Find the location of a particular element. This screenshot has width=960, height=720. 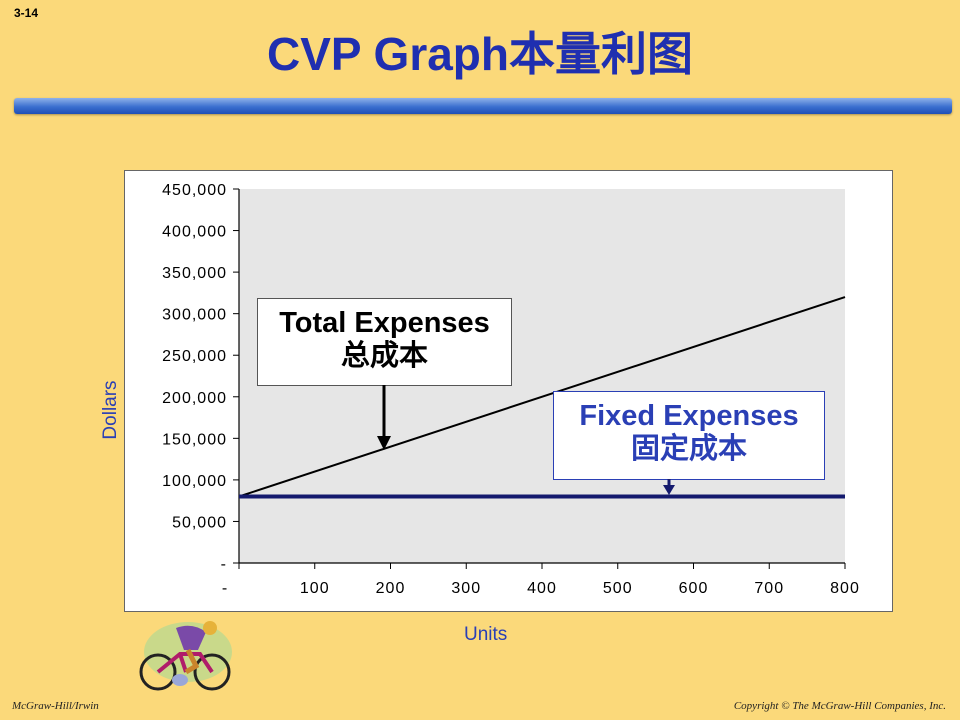

slide-title: CVP Graph本量利图 is located at coordinates (480, 54).